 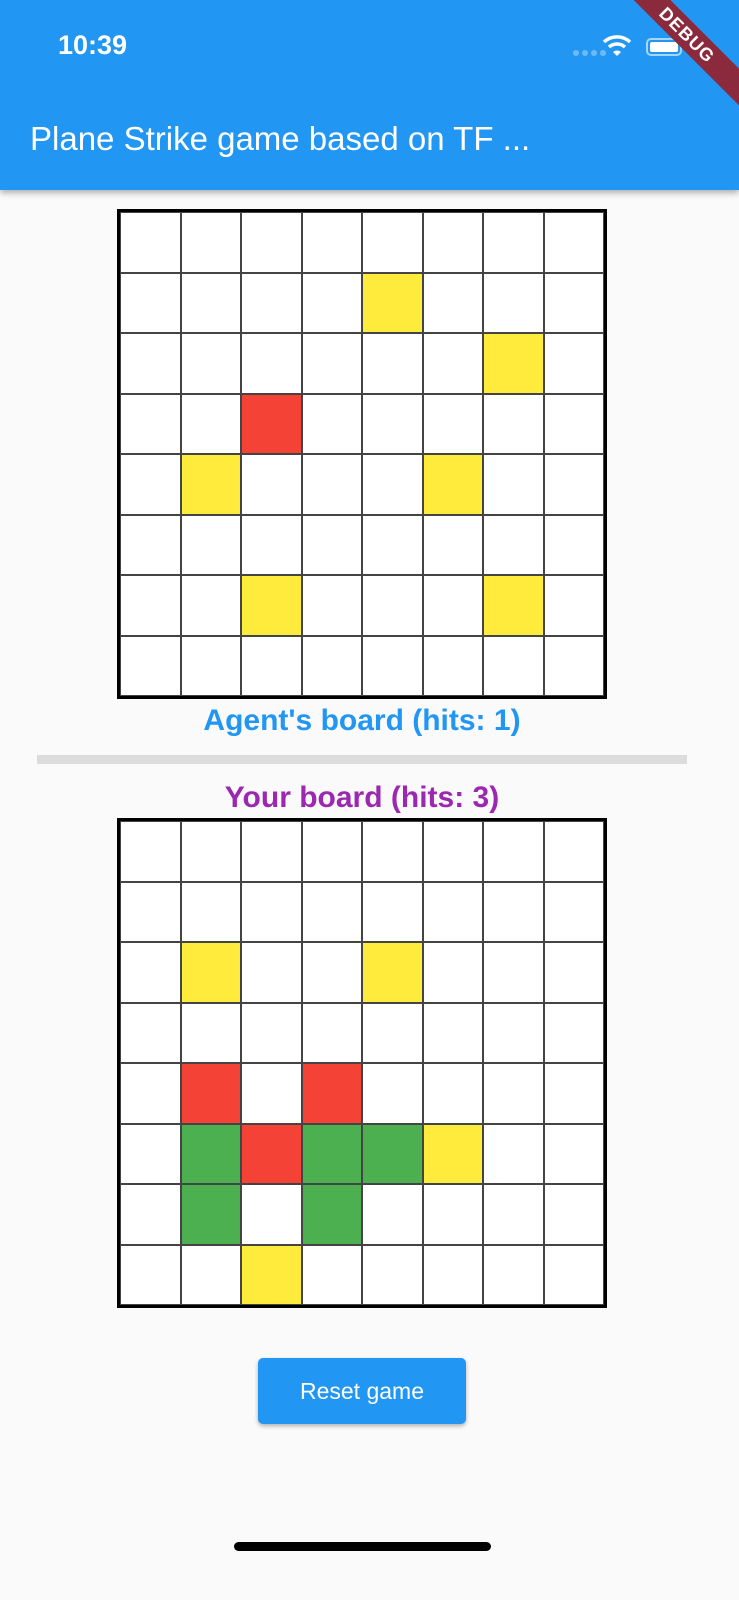 What do you see at coordinates (150, 363) in the screenshot?
I see `board-cell-r2-c0` at bounding box center [150, 363].